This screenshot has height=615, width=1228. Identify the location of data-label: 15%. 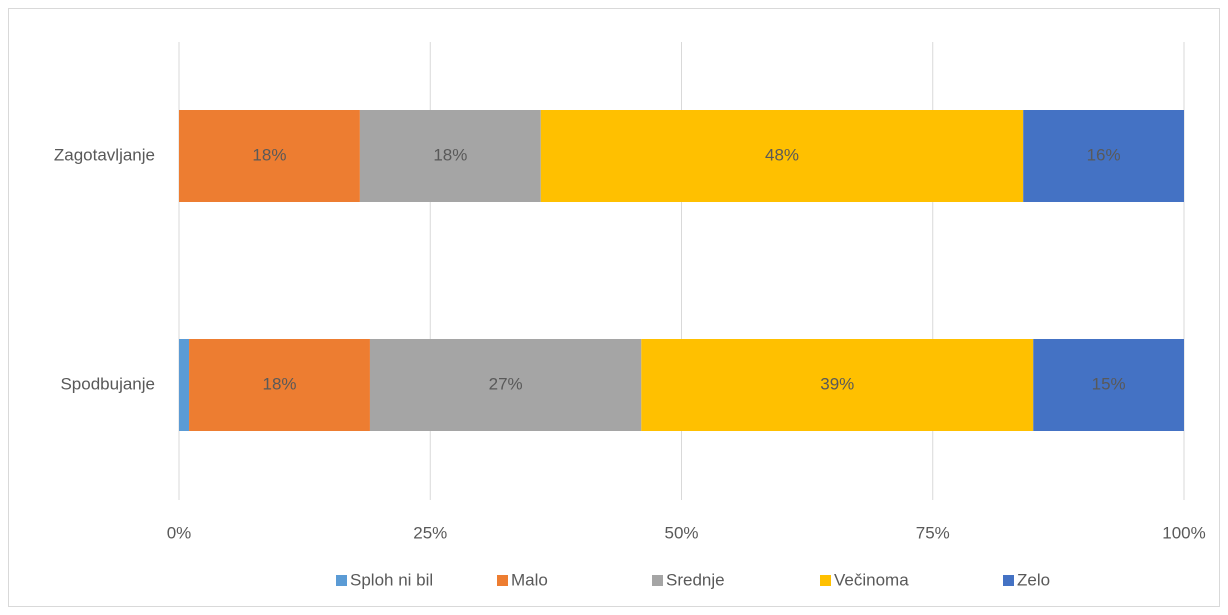
(1109, 383).